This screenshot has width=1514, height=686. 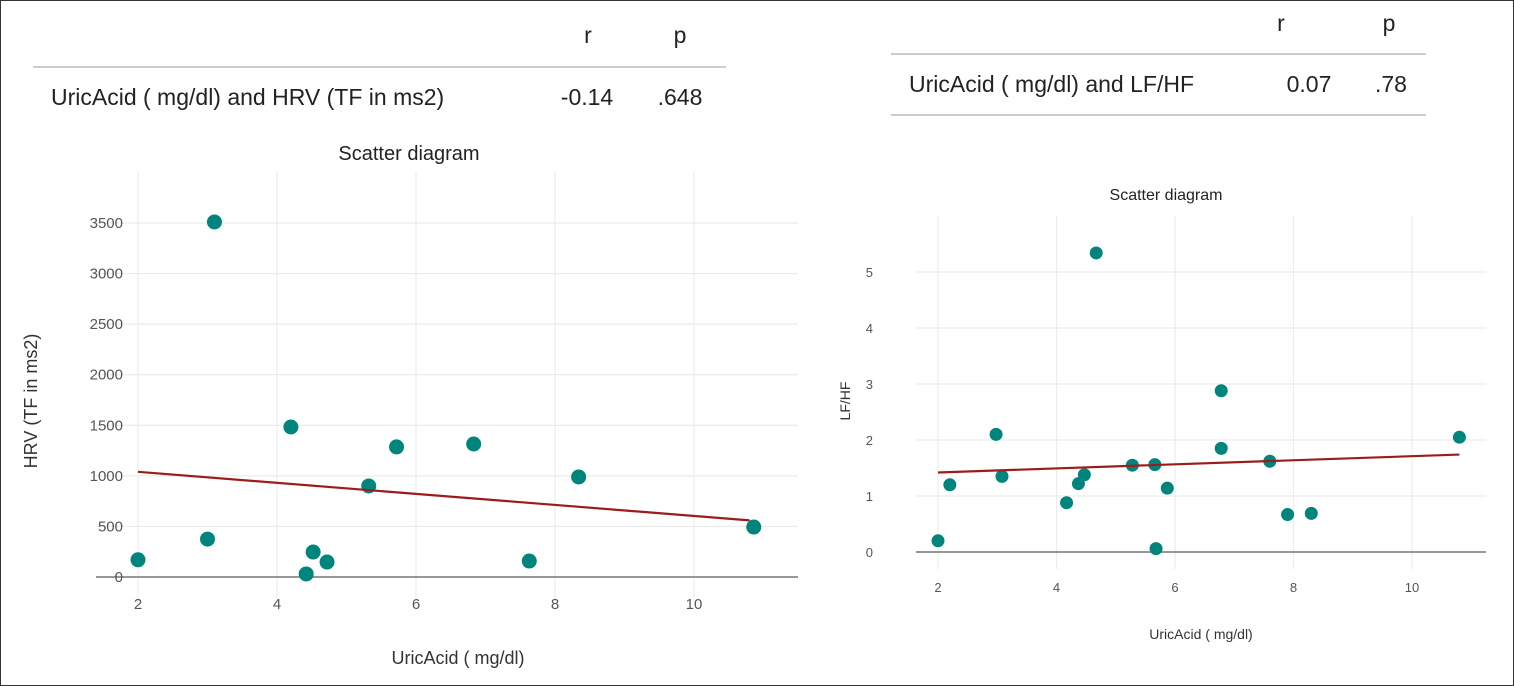 I want to click on left-x-tick-label: 6, so click(x=416, y=604).